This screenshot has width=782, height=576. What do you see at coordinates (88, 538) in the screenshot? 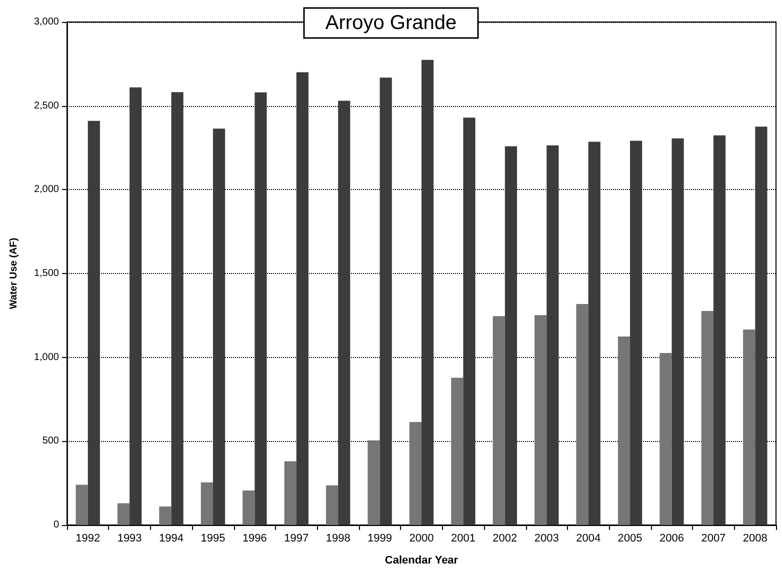
I see `x-tick-label: 1992` at bounding box center [88, 538].